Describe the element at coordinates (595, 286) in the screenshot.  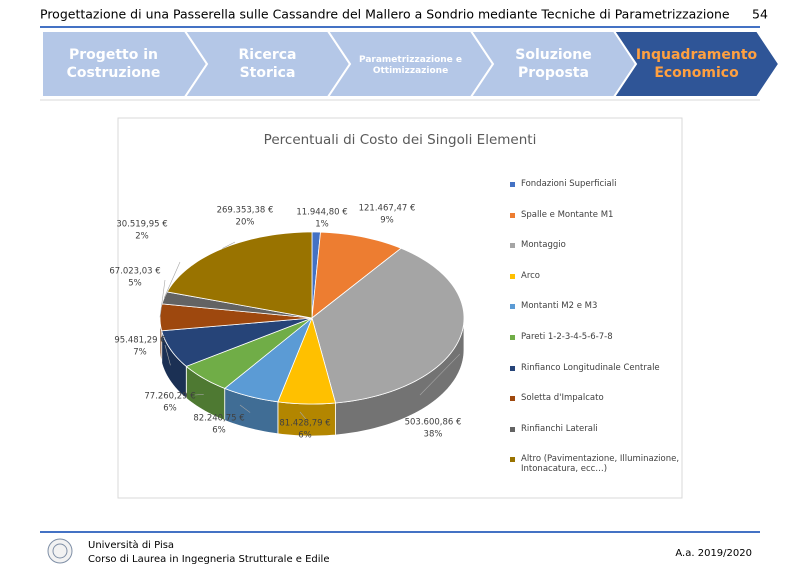
I see `legend-item: Arco` at that location.